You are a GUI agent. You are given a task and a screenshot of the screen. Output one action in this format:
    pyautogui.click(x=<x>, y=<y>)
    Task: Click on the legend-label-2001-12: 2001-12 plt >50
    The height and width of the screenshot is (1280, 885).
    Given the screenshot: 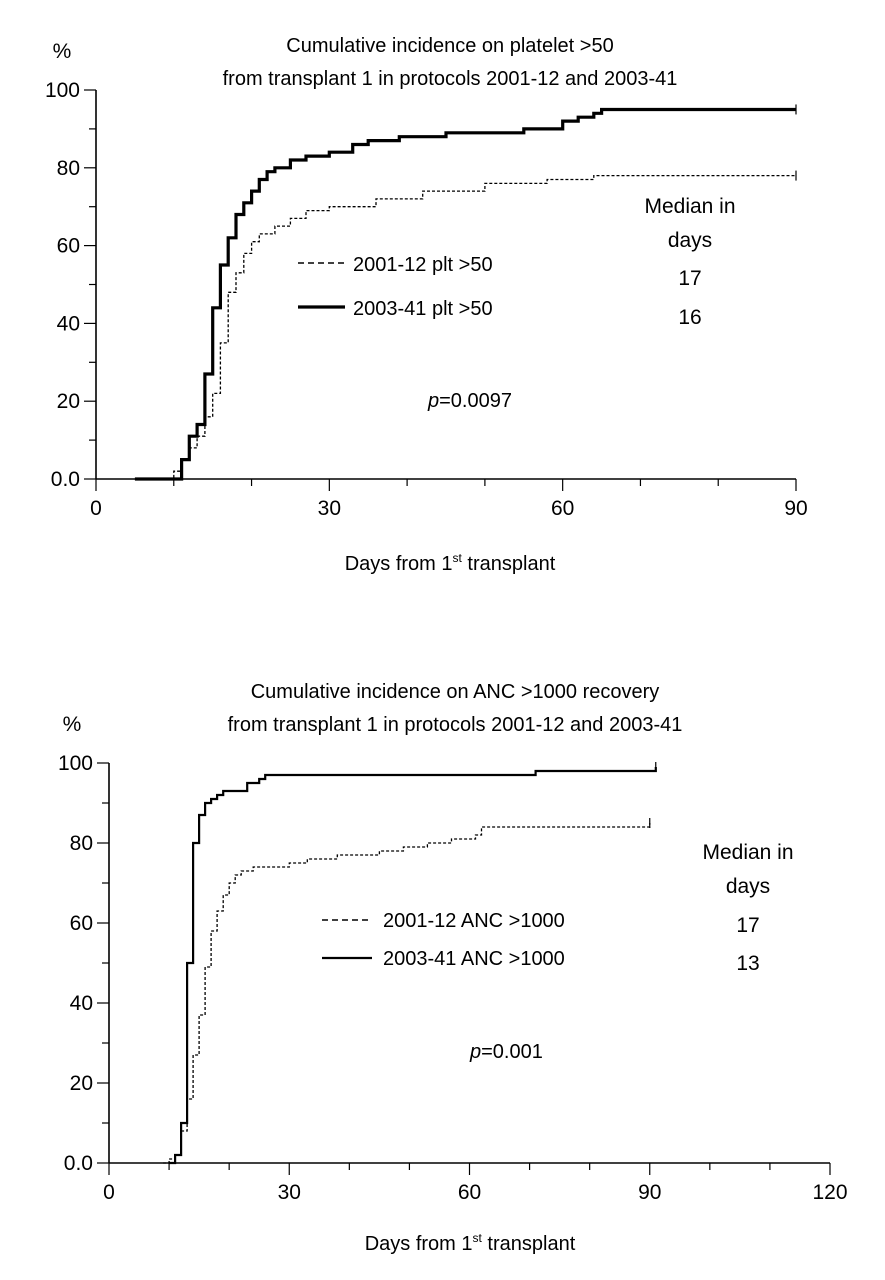 What is the action you would take?
    pyautogui.click(x=423, y=265)
    